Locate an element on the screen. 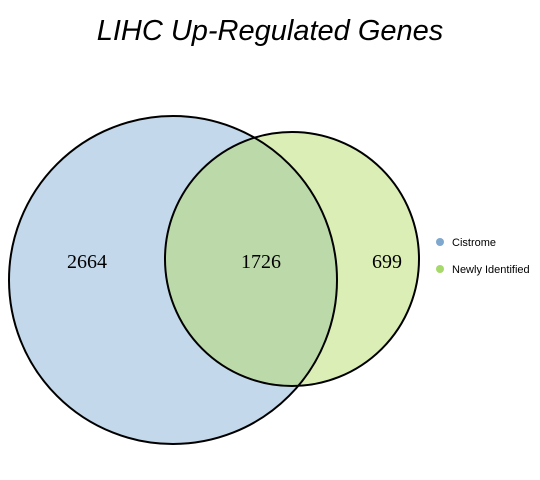 The width and height of the screenshot is (540, 480). newly-identified-only-count: 699 is located at coordinates (387, 262).